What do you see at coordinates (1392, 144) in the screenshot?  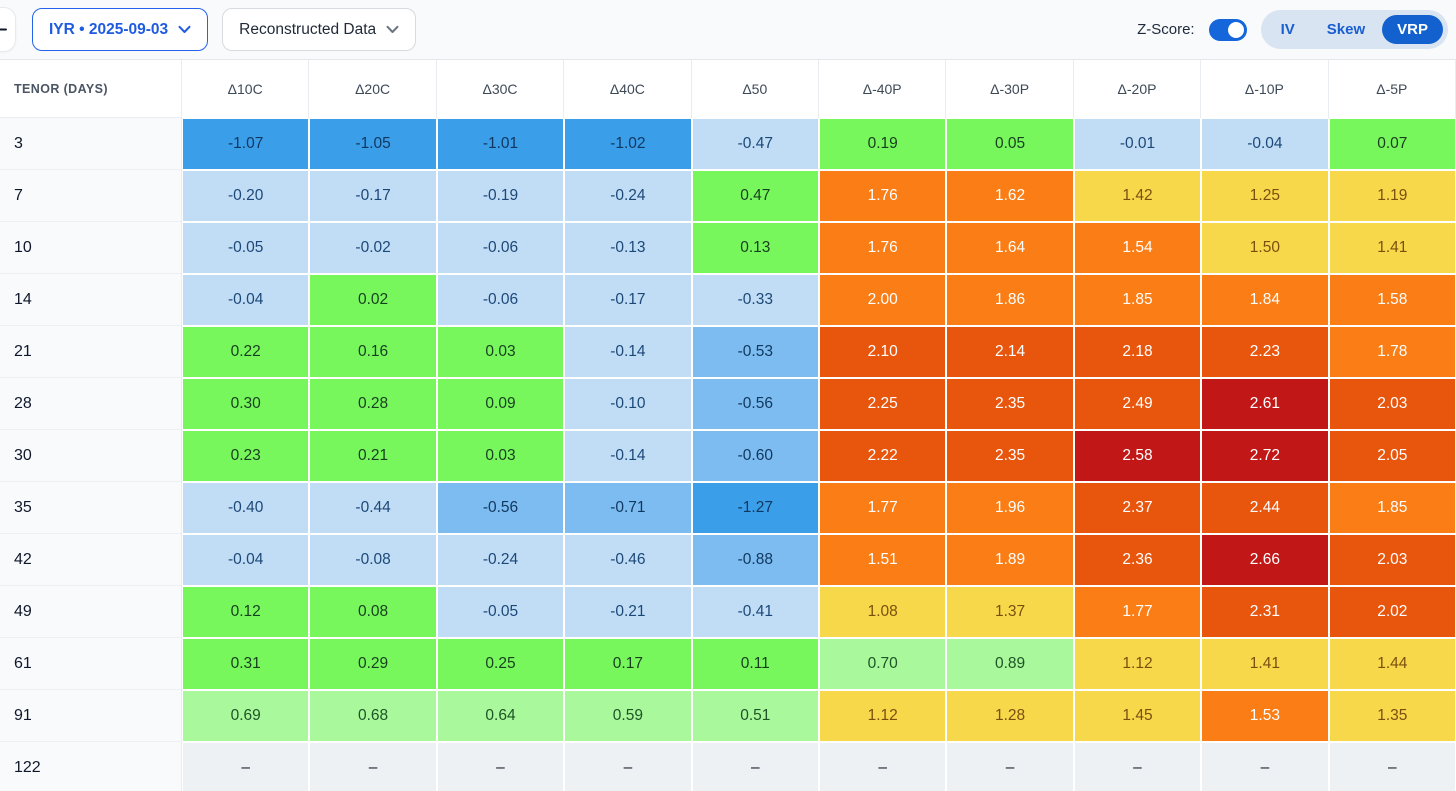 I see `heatmap-cell: 0.07` at bounding box center [1392, 144].